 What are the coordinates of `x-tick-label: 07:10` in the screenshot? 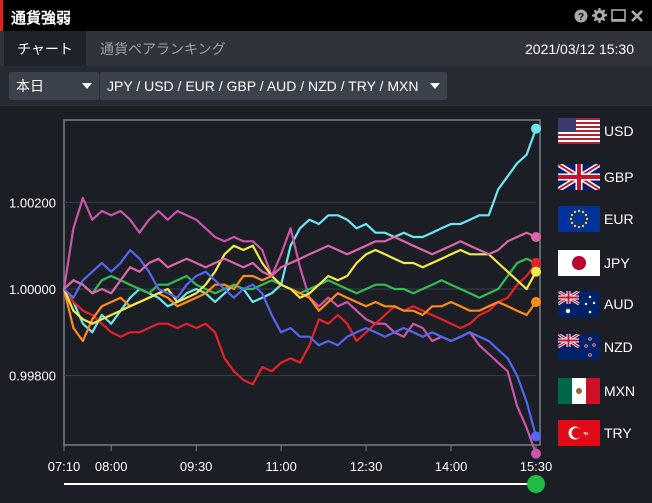 It's located at (64, 466).